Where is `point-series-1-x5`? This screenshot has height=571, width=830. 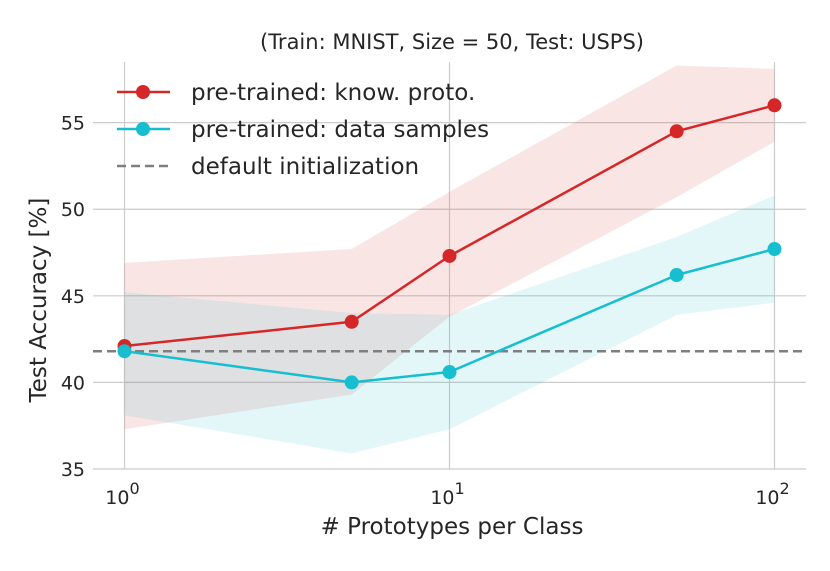
point-series-1-x5 is located at coordinates (351, 382).